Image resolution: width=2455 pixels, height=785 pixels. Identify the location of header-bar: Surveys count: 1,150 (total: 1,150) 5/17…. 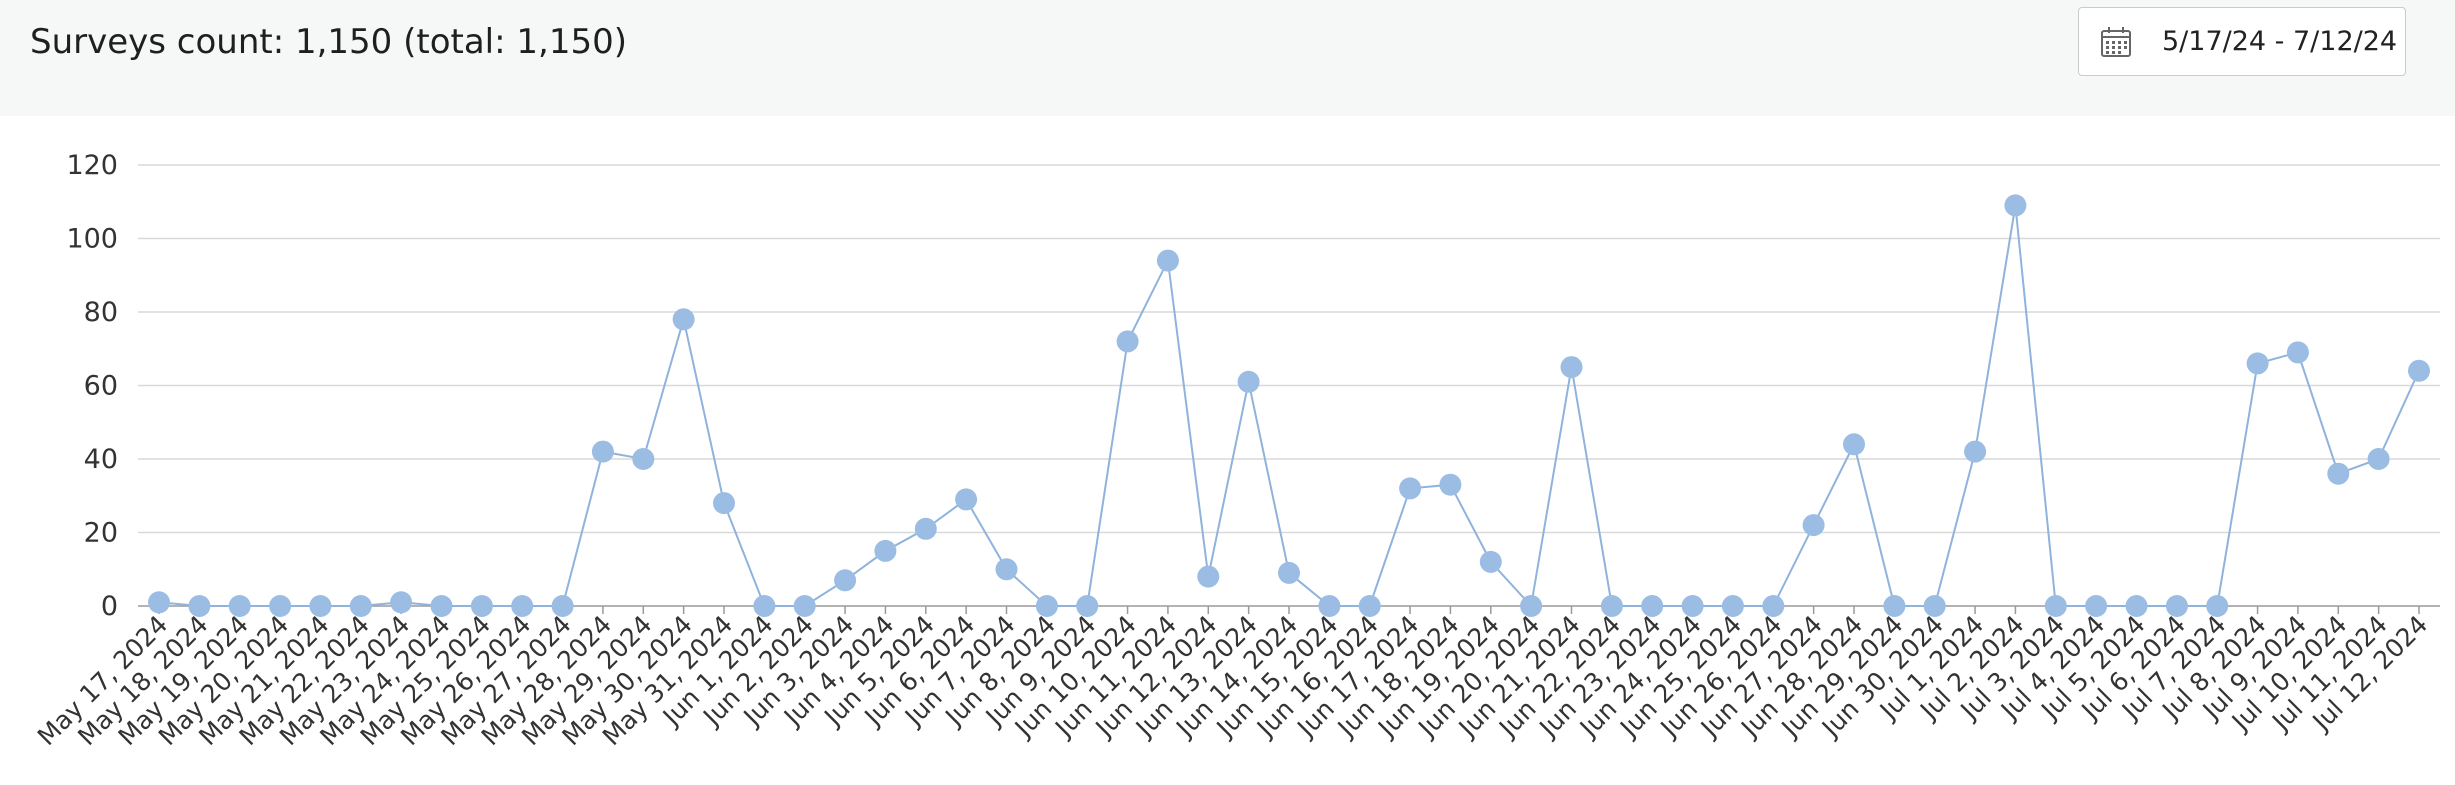
(1227, 58).